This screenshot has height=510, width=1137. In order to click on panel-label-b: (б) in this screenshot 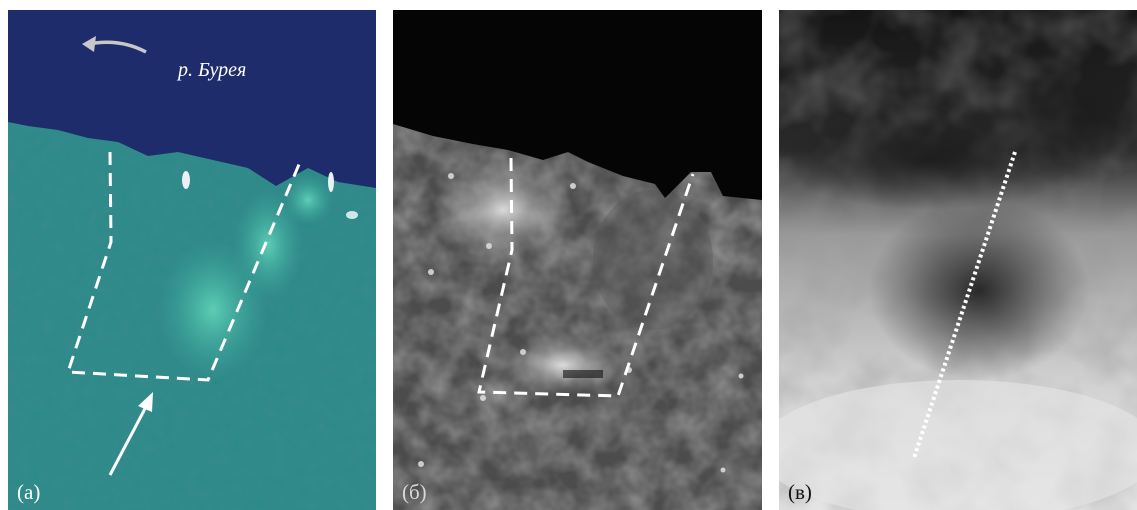, I will do `click(414, 492)`.